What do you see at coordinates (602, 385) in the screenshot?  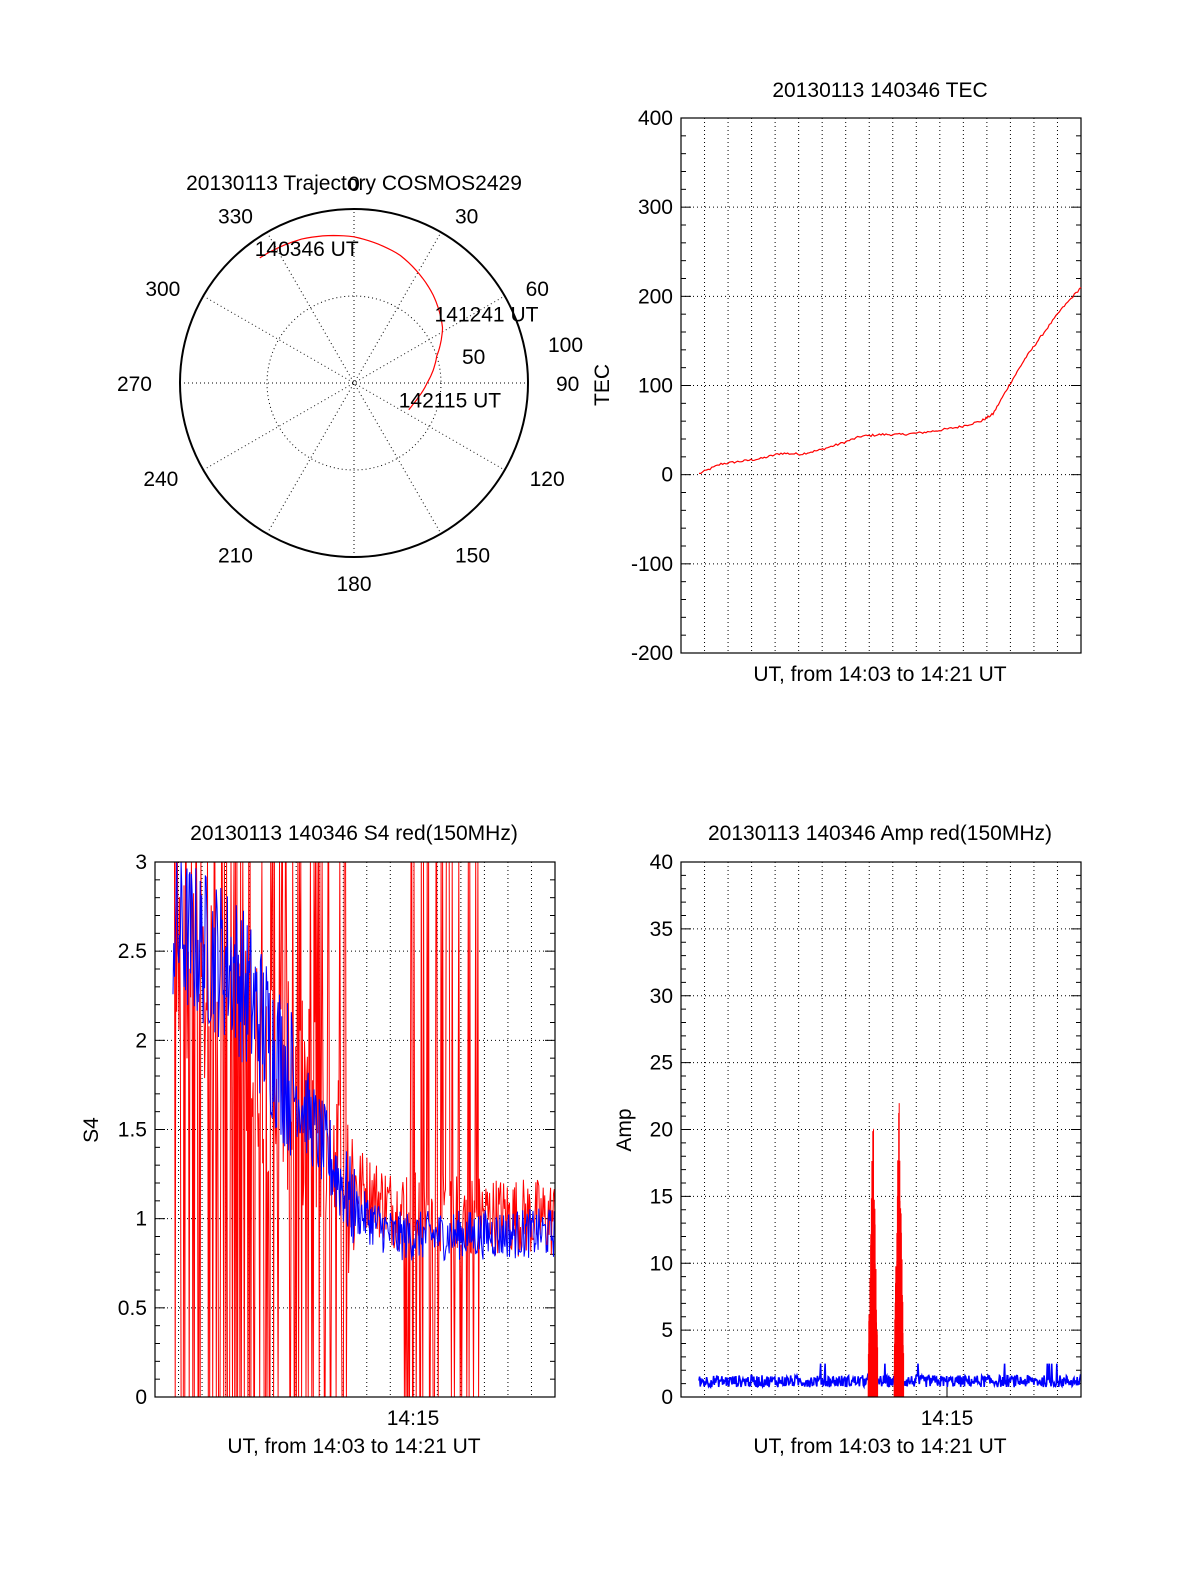 I see `tec-y-label: TEC` at bounding box center [602, 385].